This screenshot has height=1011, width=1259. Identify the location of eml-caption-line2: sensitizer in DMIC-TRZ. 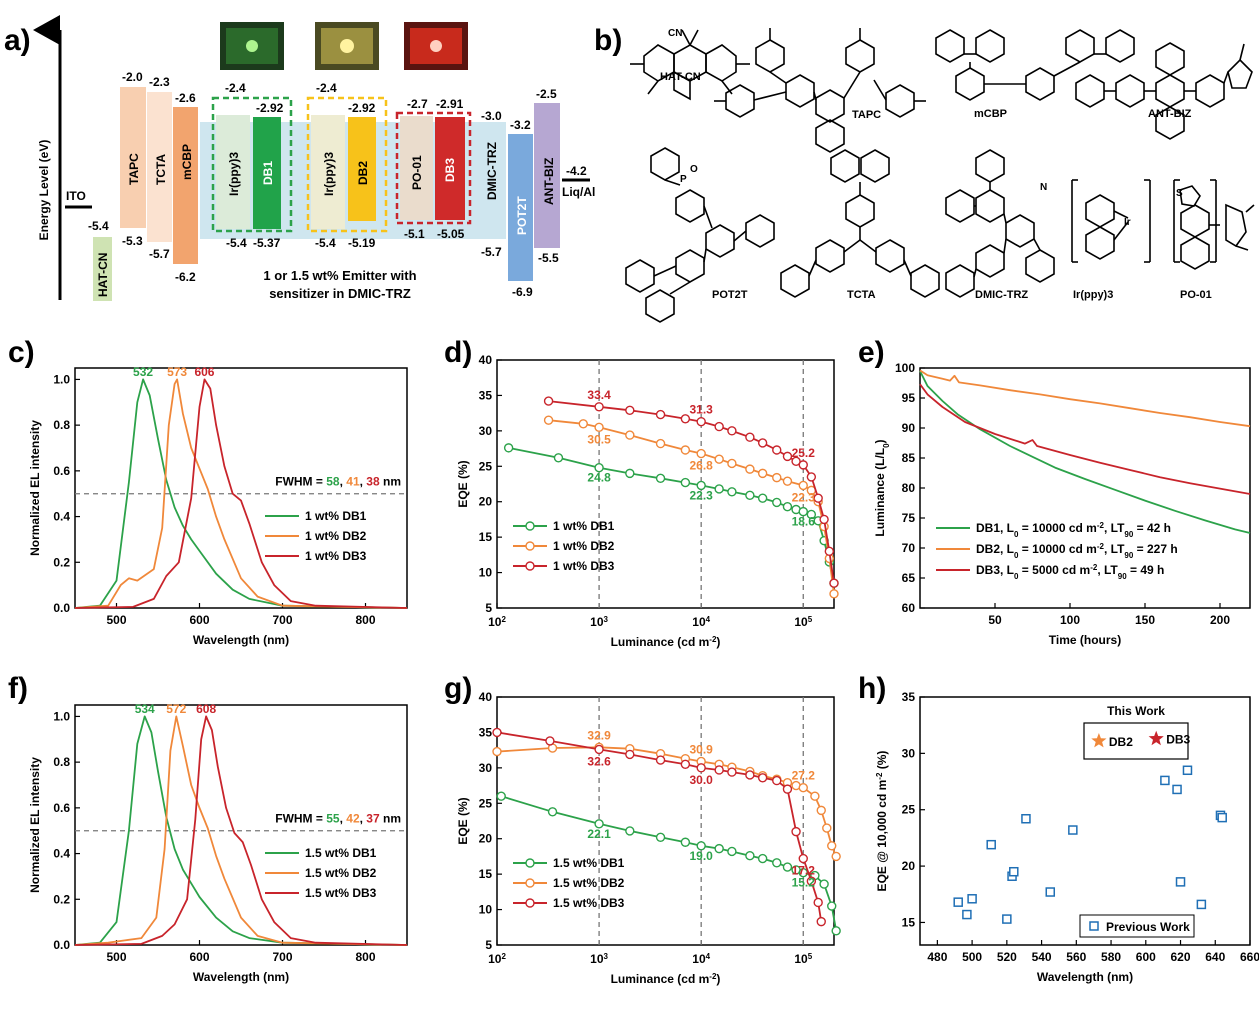
(340, 293).